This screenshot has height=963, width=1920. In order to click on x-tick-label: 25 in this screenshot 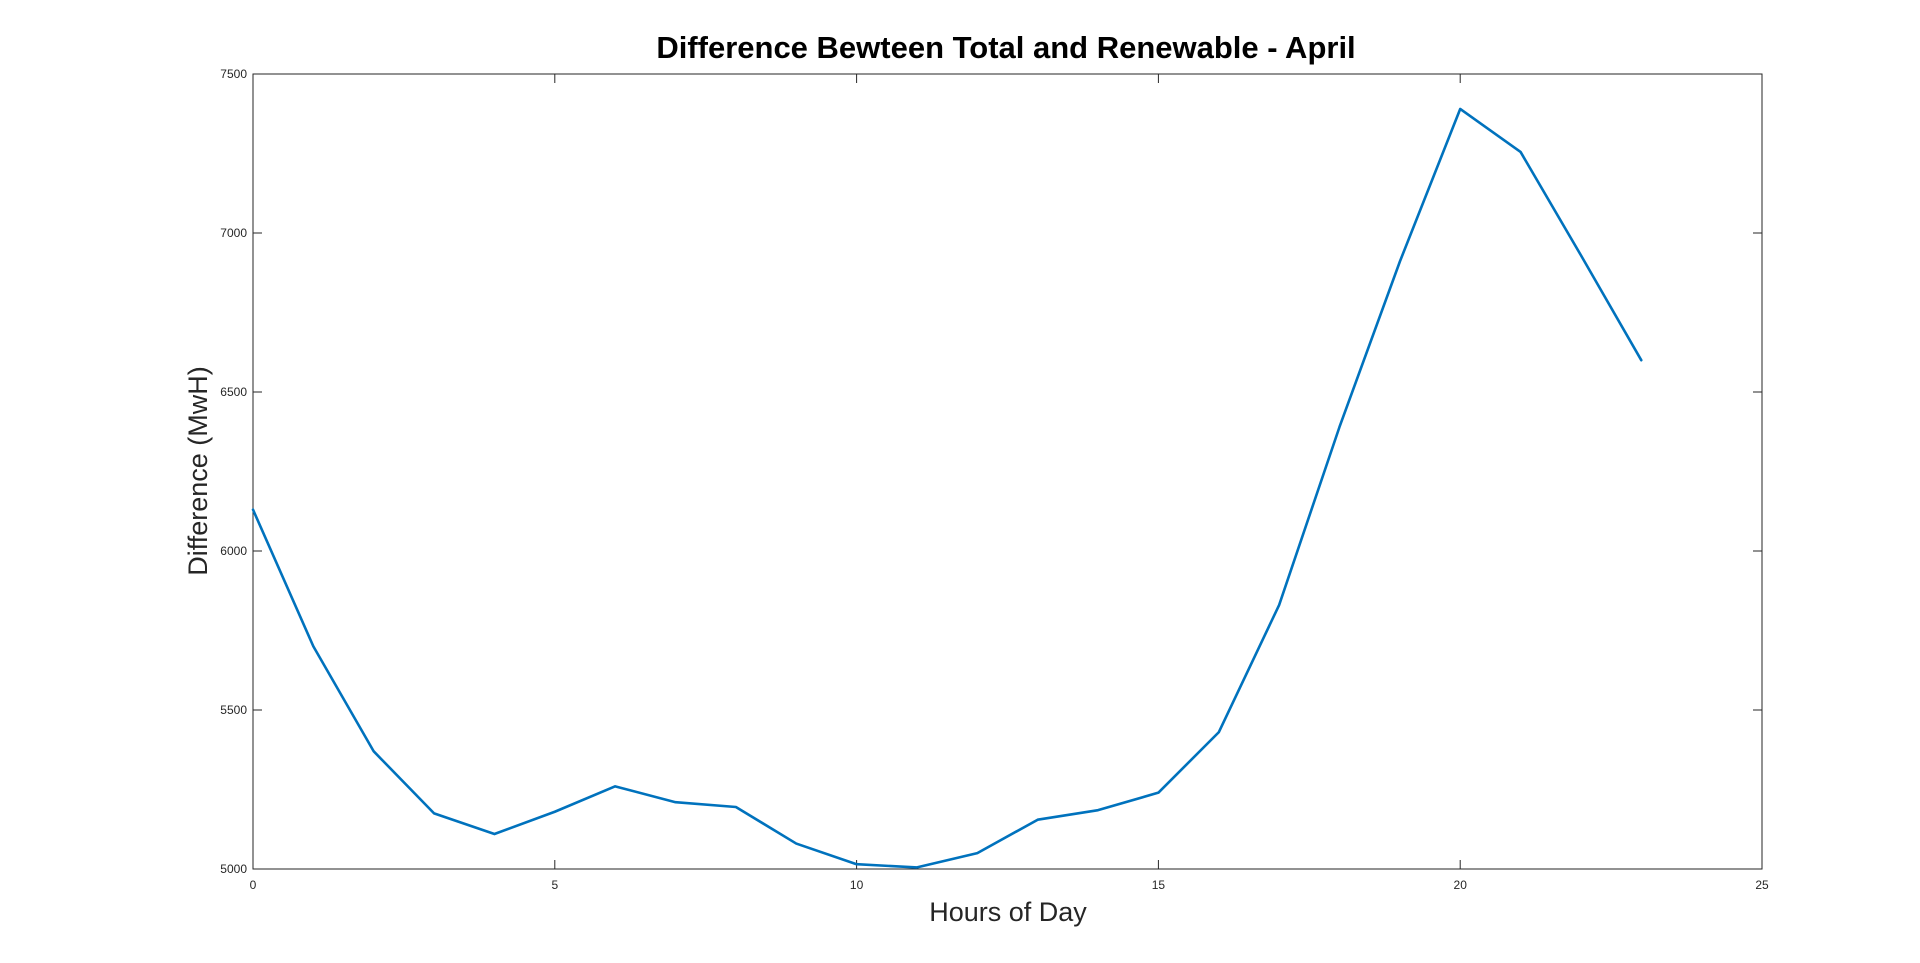, I will do `click(1762, 885)`.